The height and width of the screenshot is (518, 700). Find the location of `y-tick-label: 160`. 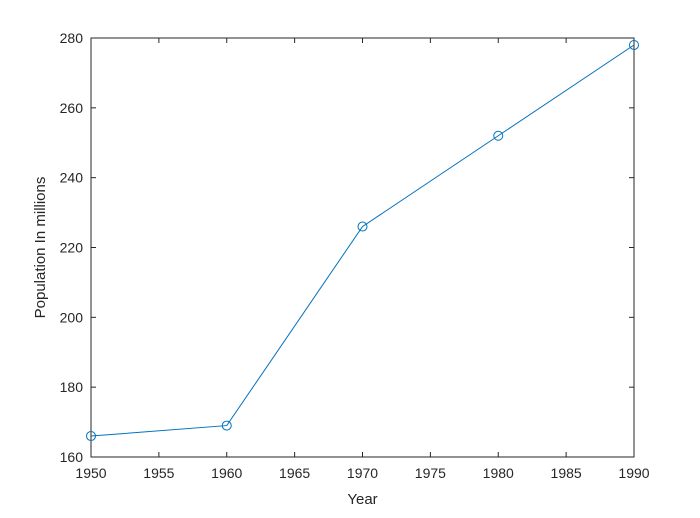

y-tick-label: 160 is located at coordinates (72, 457).